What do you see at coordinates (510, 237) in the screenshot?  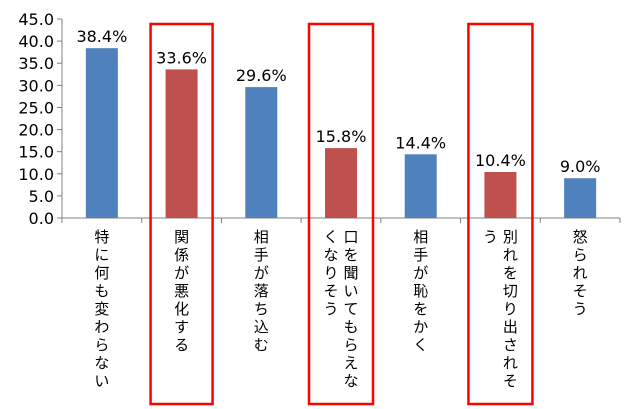 I see `svg-text: 別` at bounding box center [510, 237].